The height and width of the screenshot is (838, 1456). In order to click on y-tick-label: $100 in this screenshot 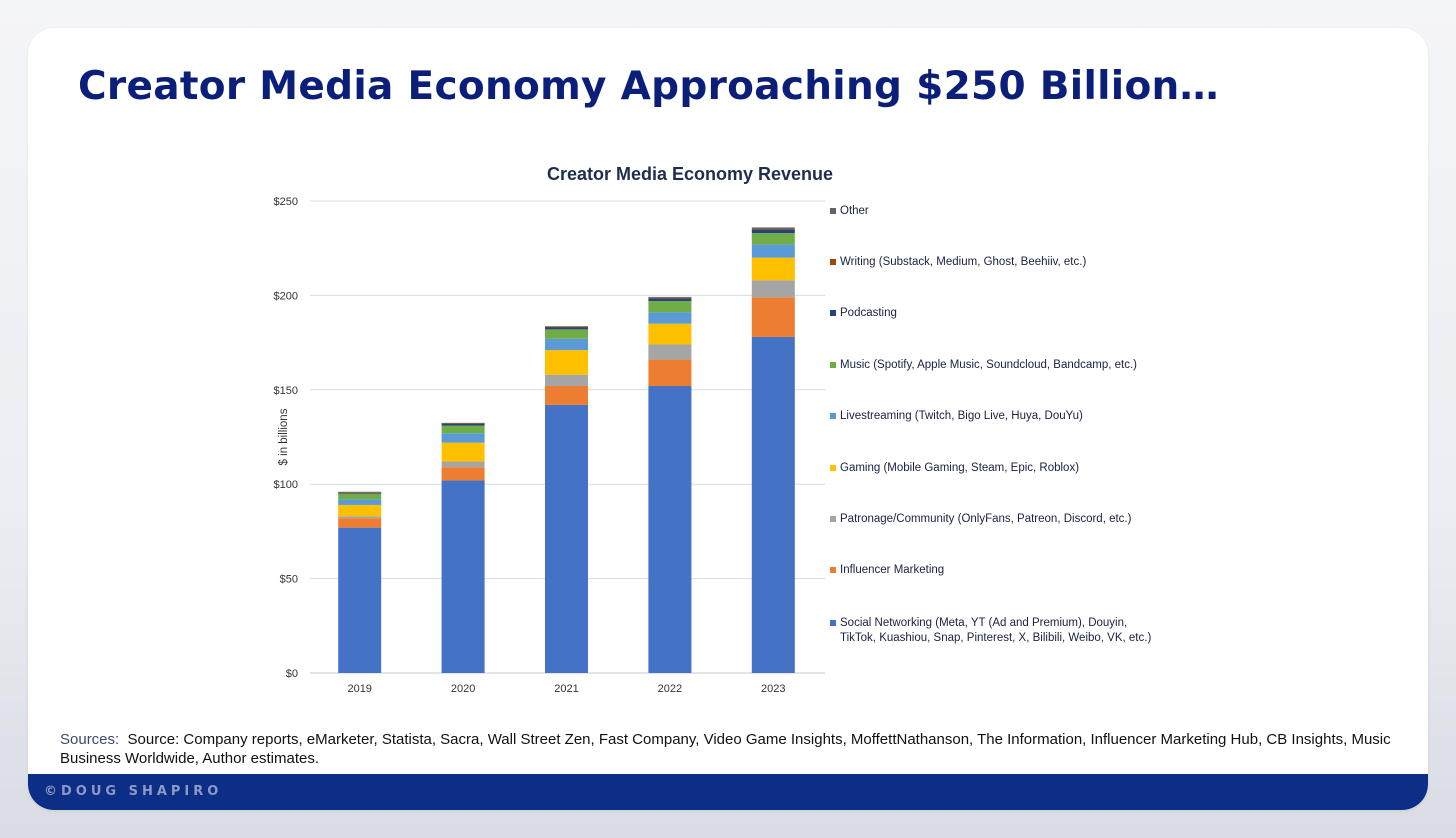, I will do `click(286, 485)`.